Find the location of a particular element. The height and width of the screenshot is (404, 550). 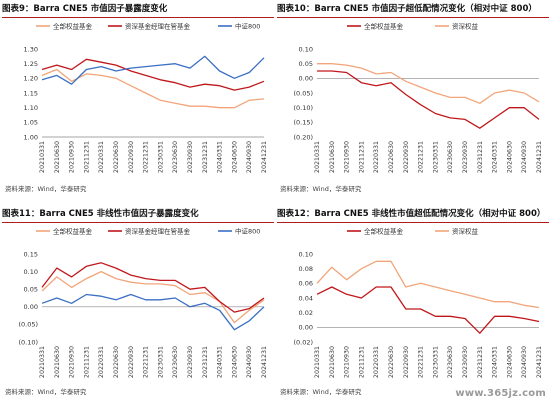

y-tick-label: 1.25 is located at coordinates (31, 64).